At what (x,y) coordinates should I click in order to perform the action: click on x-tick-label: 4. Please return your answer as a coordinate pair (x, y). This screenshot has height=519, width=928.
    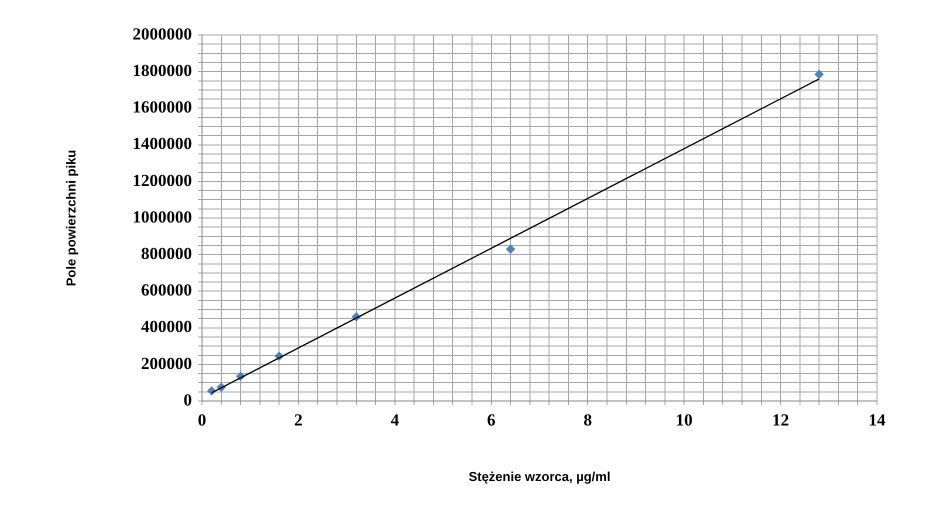
    Looking at the image, I should click on (395, 420).